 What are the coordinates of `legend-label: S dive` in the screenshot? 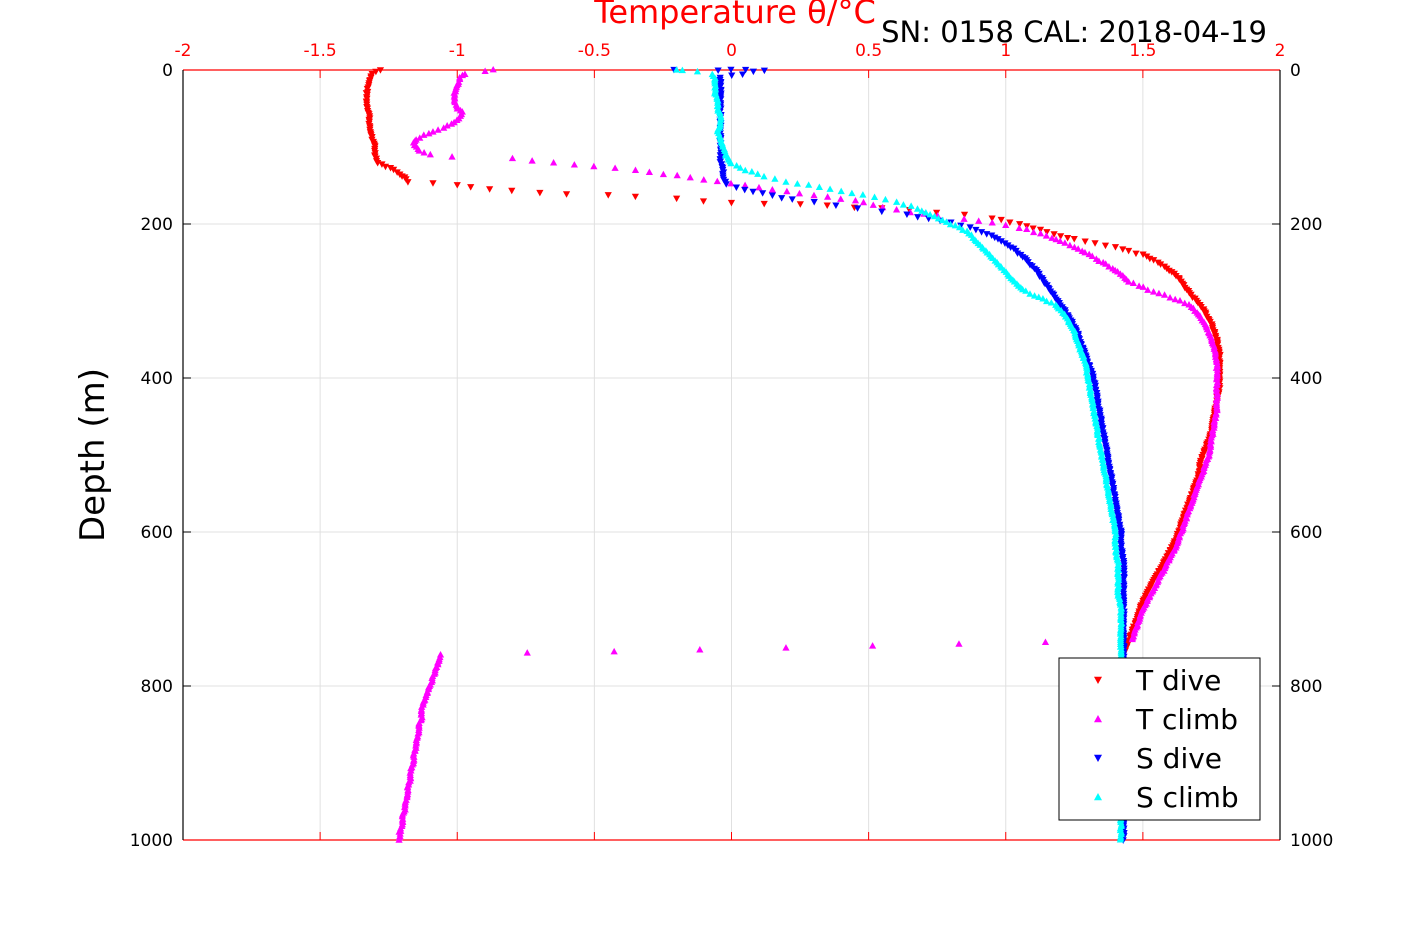 It's located at (1179, 758).